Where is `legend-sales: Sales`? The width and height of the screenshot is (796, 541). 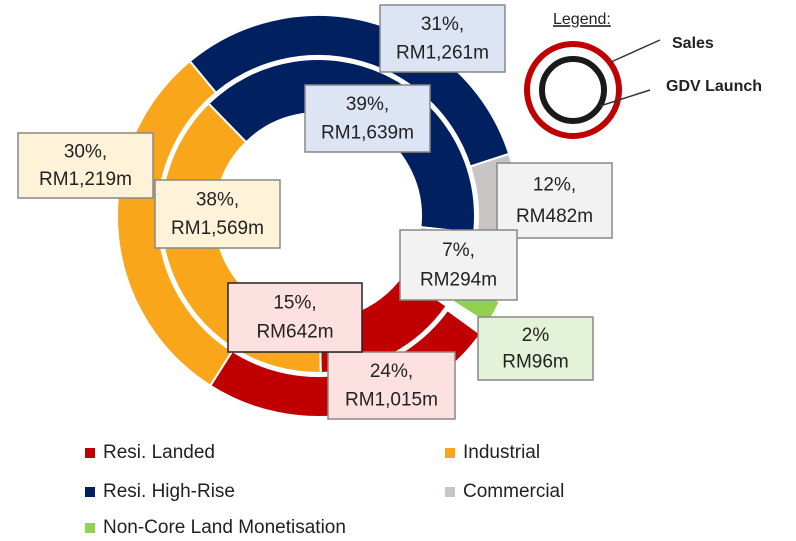 legend-sales: Sales is located at coordinates (693, 43).